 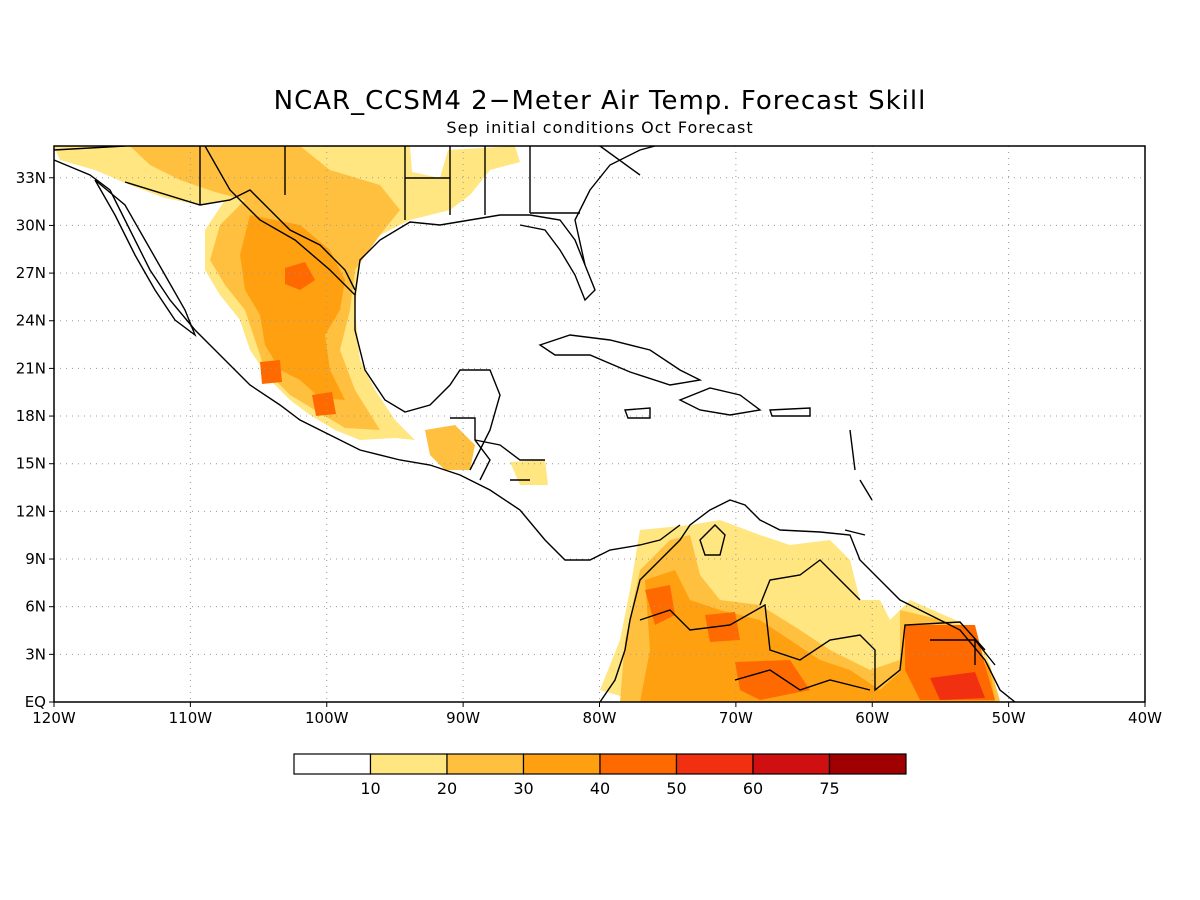 I want to click on y-tick-label: 6N, so click(x=35, y=607).